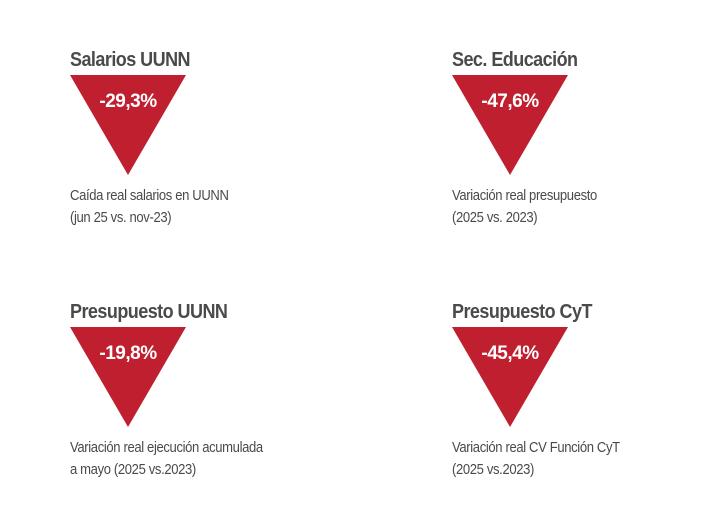  What do you see at coordinates (128, 125) in the screenshot?
I see `down-triangle-icon: -29,3%` at bounding box center [128, 125].